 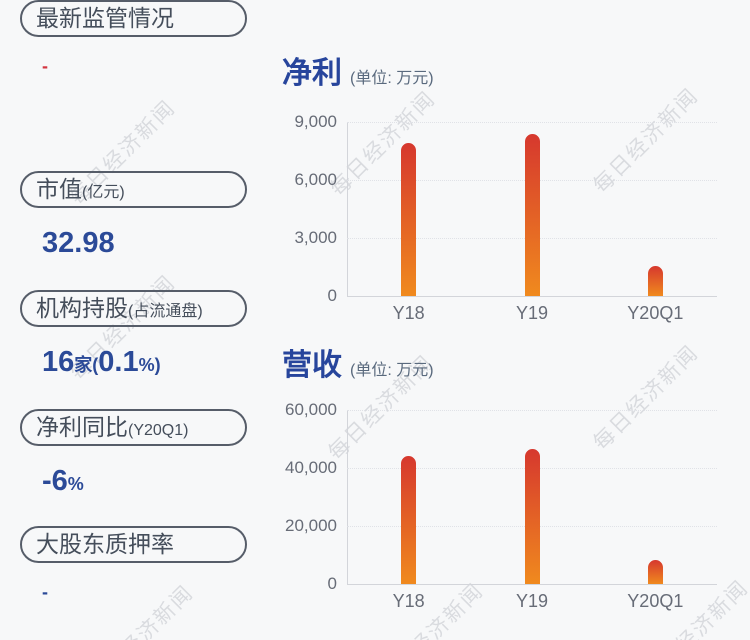 I want to click on stat-pill: 最新监管情况, so click(x=133, y=18).